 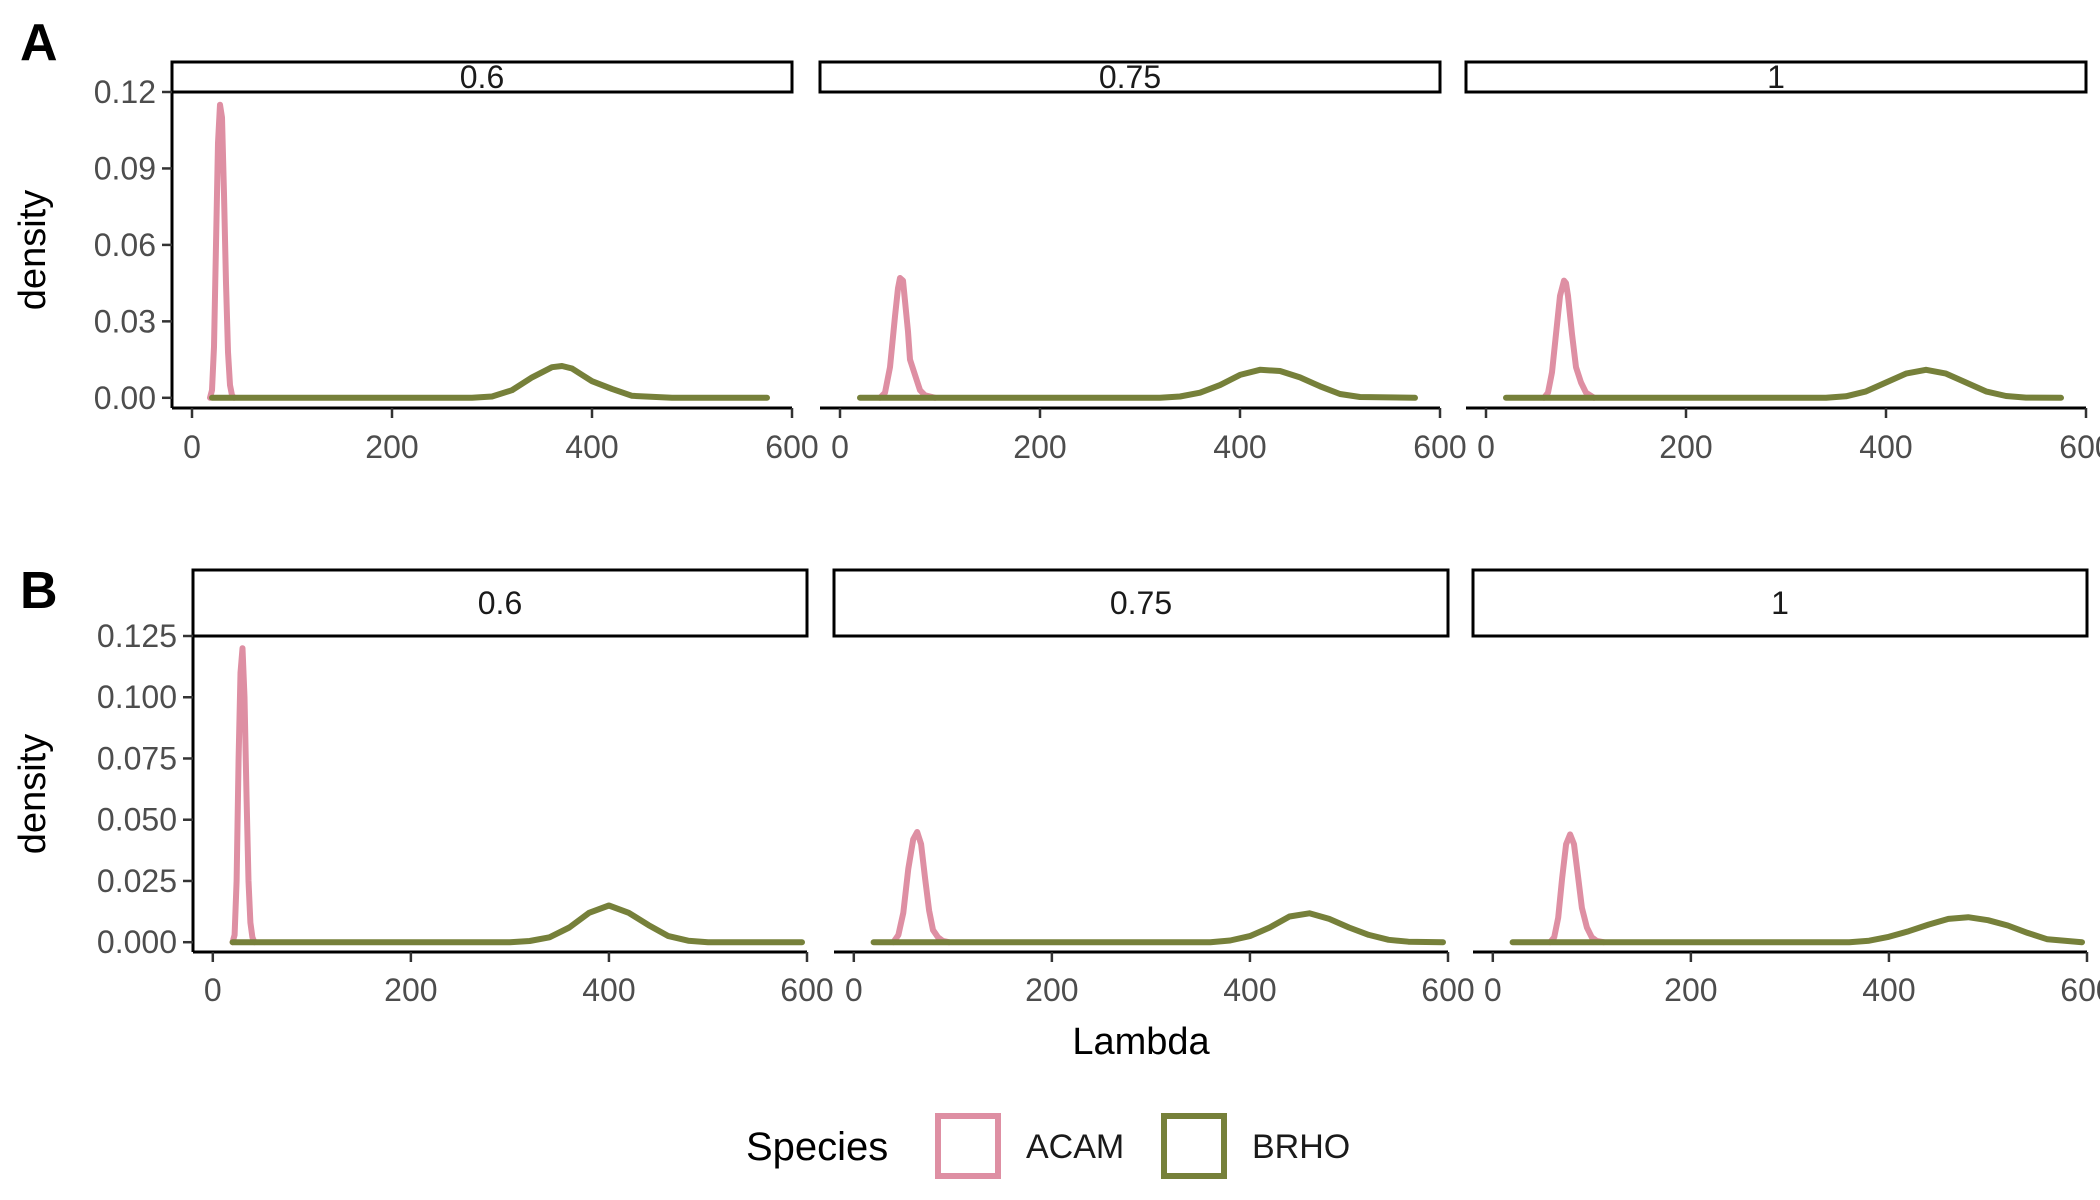 What do you see at coordinates (1301, 1147) in the screenshot?
I see `legend-label-brho: BRHO` at bounding box center [1301, 1147].